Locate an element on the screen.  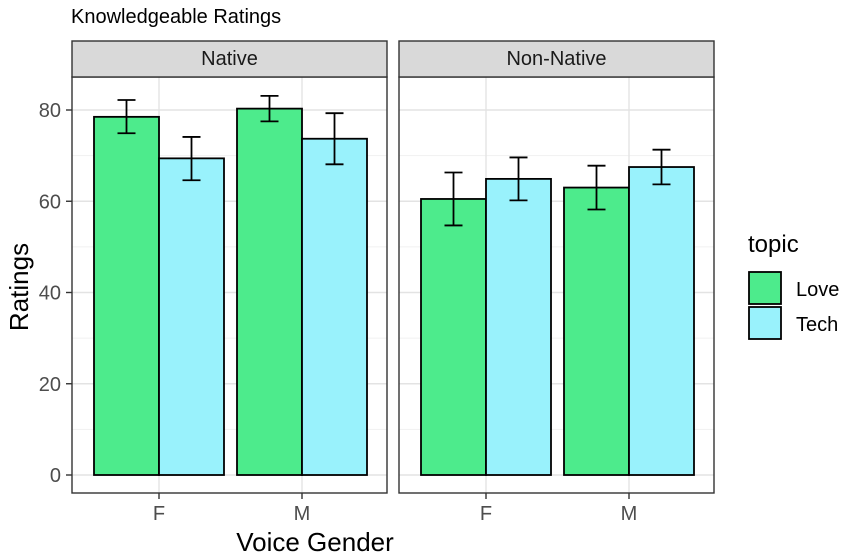
error-bar-non-native-f-love is located at coordinates (453, 199).